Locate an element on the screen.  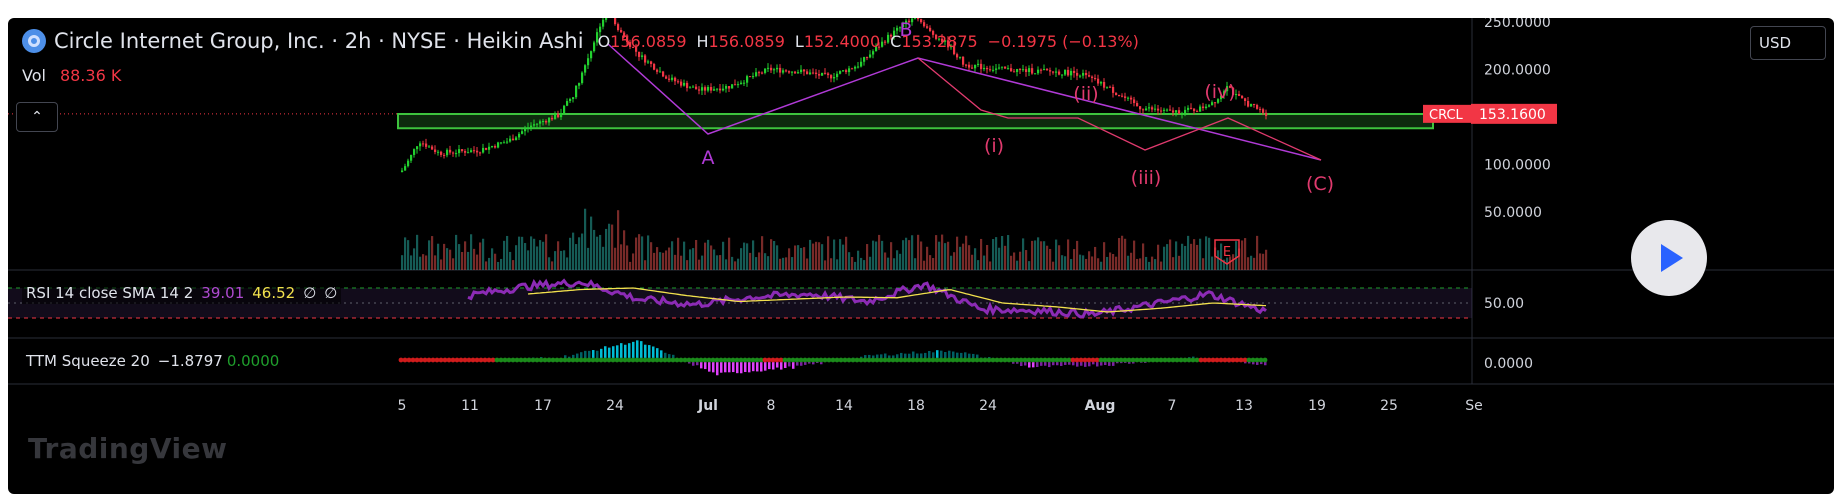
time-axis-label: 11 is located at coordinates (470, 406).